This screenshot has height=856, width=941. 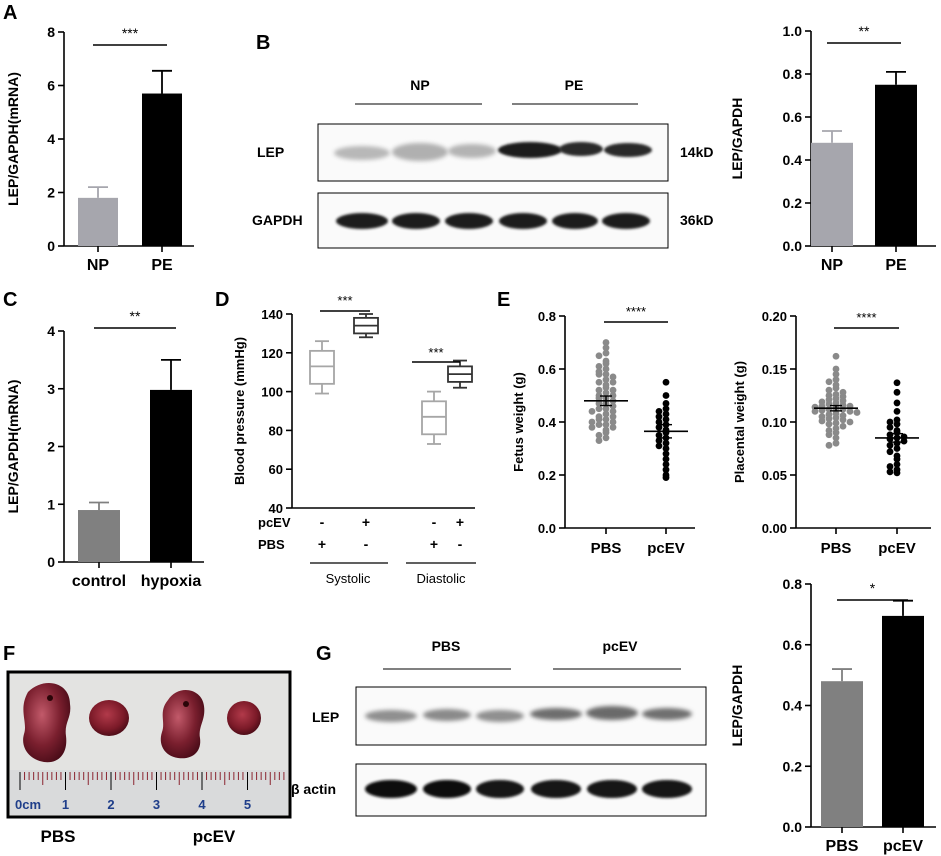 What do you see at coordinates (109, 718) in the screenshot?
I see `placenta-image` at bounding box center [109, 718].